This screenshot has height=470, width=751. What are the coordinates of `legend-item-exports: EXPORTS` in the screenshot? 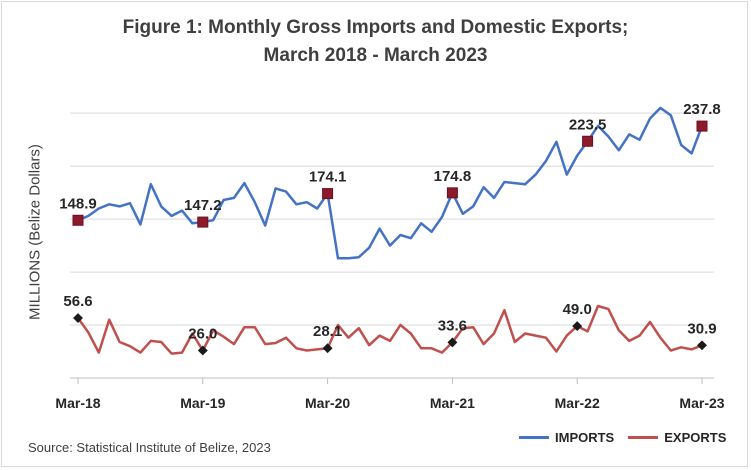 It's located at (677, 437).